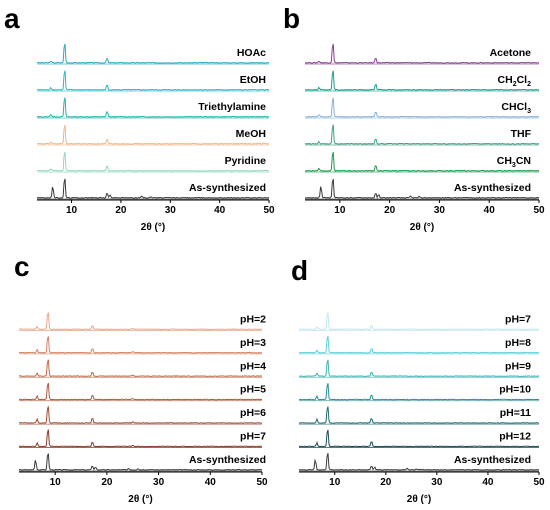 Image resolution: width=550 pixels, height=510 pixels. Describe the element at coordinates (153, 53) in the screenshot. I see `series-line-hoac` at that location.